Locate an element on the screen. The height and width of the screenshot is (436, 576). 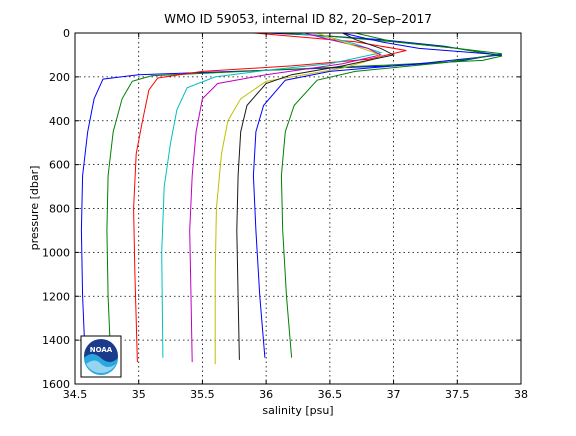
x-tick-label: 35.5 is located at coordinates (202, 394).